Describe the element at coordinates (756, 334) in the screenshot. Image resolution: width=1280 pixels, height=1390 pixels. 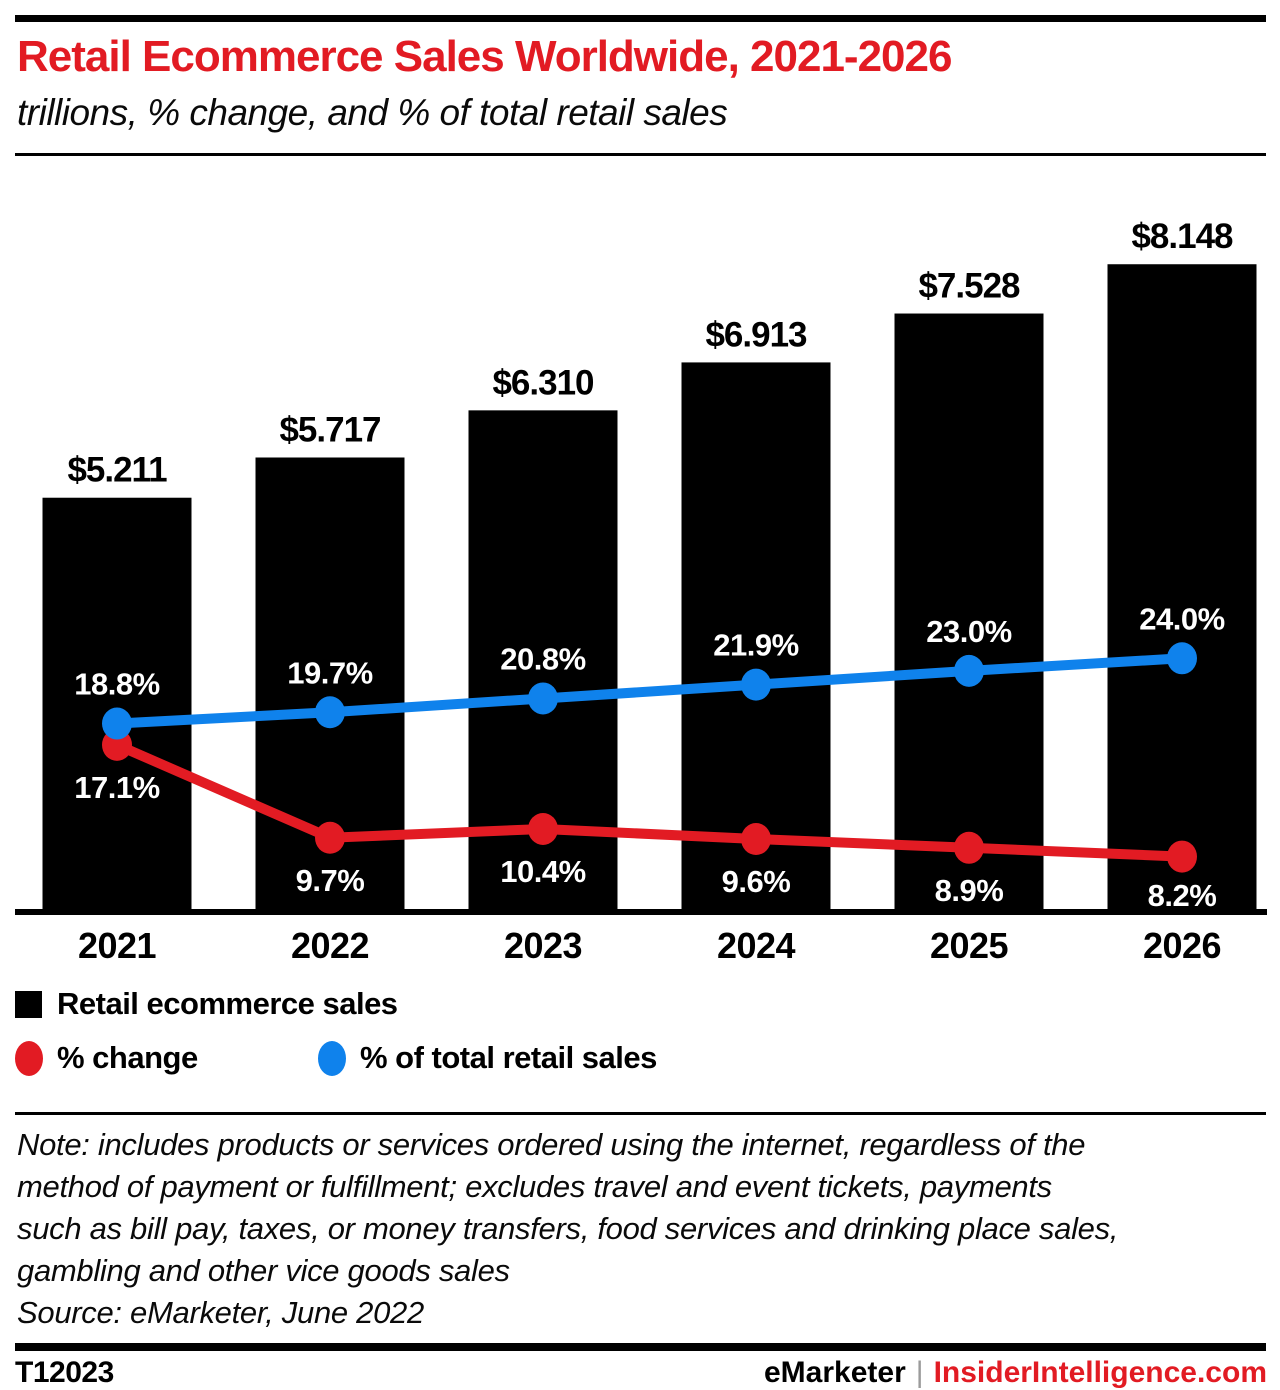
I see `bar-value-label-2024: $6.913` at that location.